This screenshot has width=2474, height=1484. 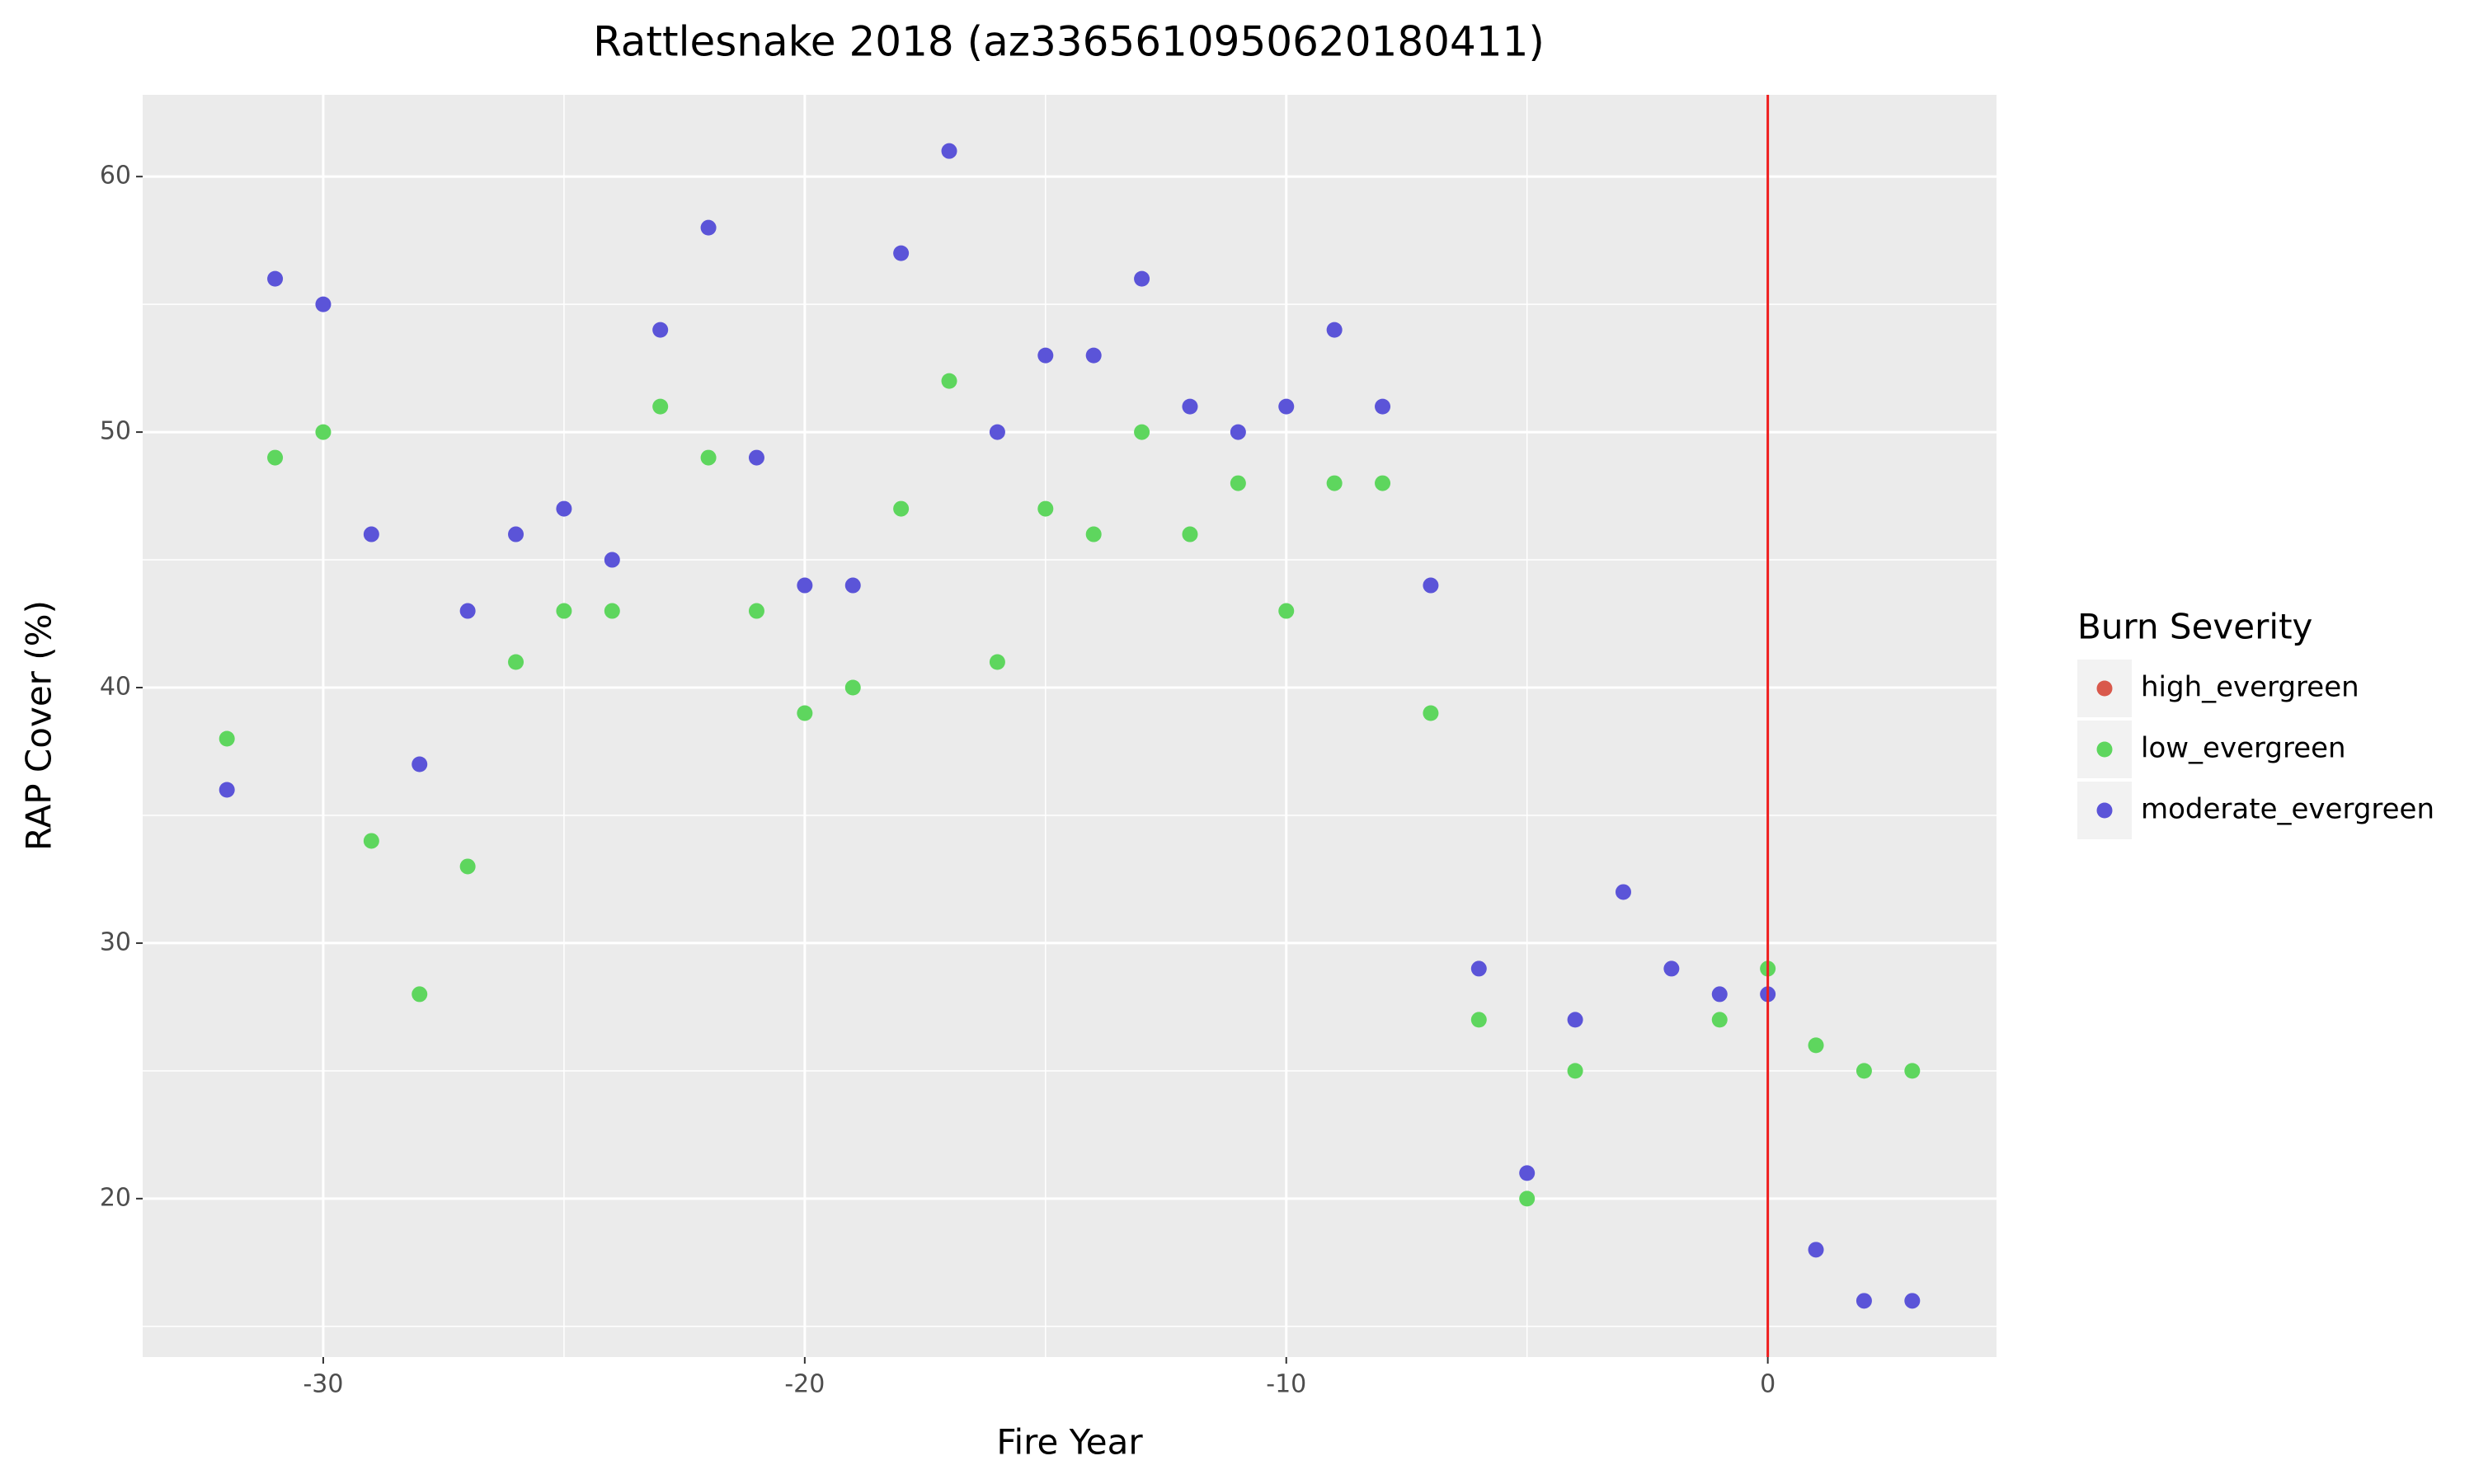 What do you see at coordinates (115, 687) in the screenshot?
I see `y-tick-label: 40` at bounding box center [115, 687].